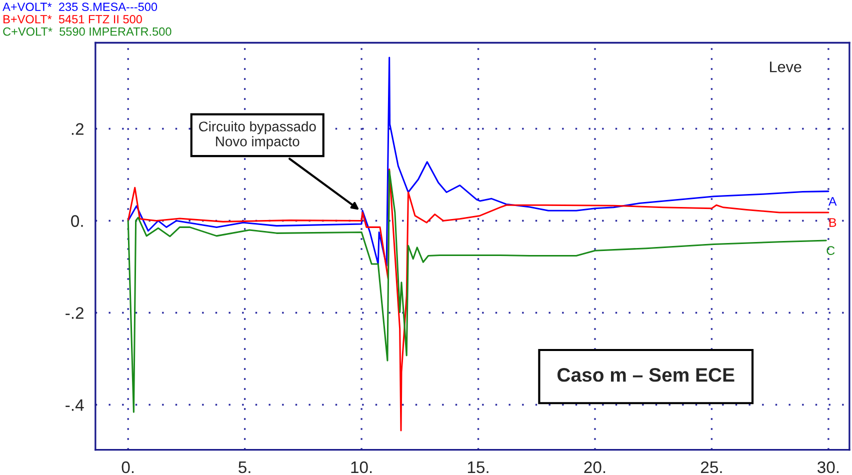 This screenshot has height=475, width=852. Describe the element at coordinates (244, 468) in the screenshot. I see `x-tick-label: 5.` at that location.